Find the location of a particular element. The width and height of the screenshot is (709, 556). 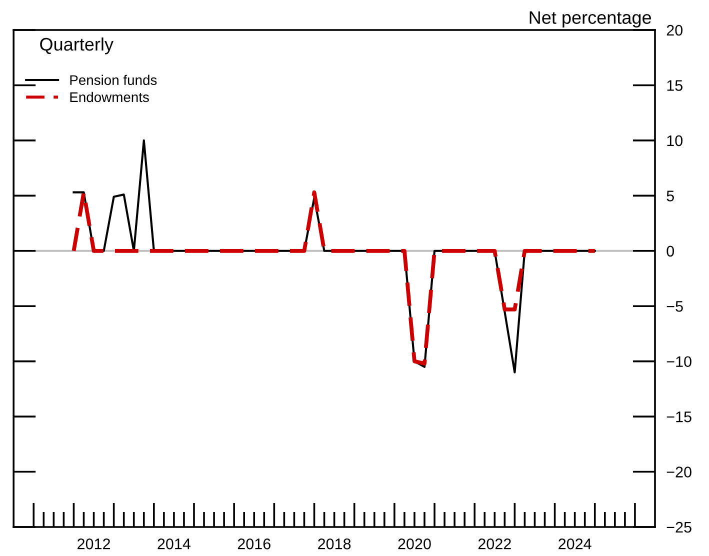

x-tick-label: 2022 is located at coordinates (494, 544).